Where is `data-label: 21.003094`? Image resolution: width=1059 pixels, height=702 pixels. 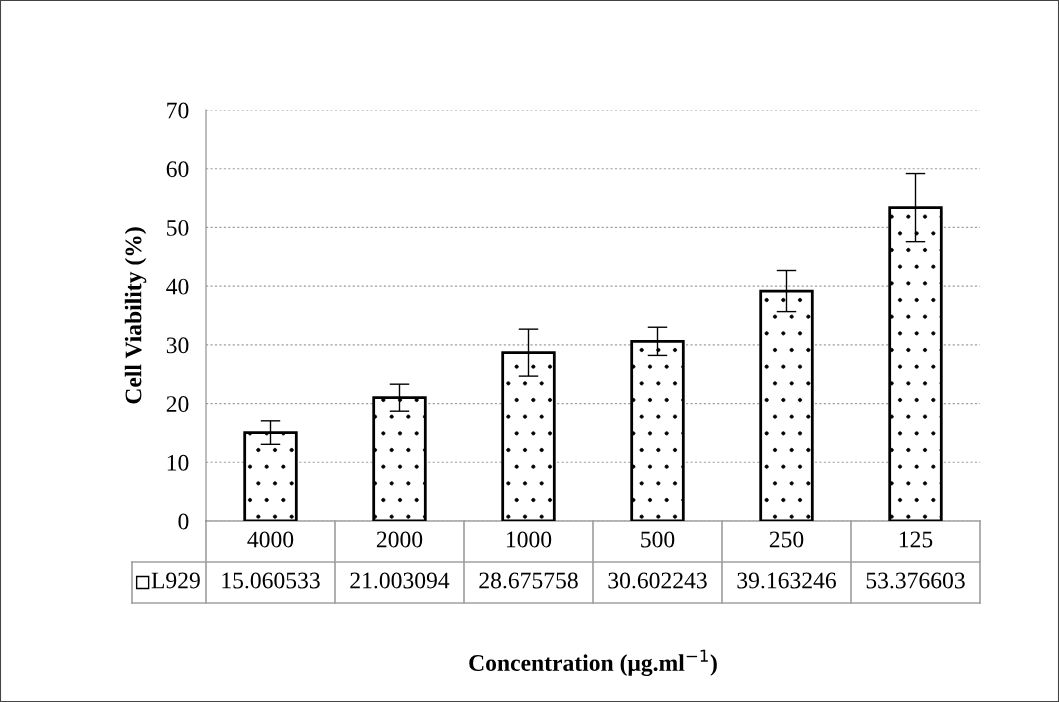
data-label: 21.003094 is located at coordinates (400, 580).